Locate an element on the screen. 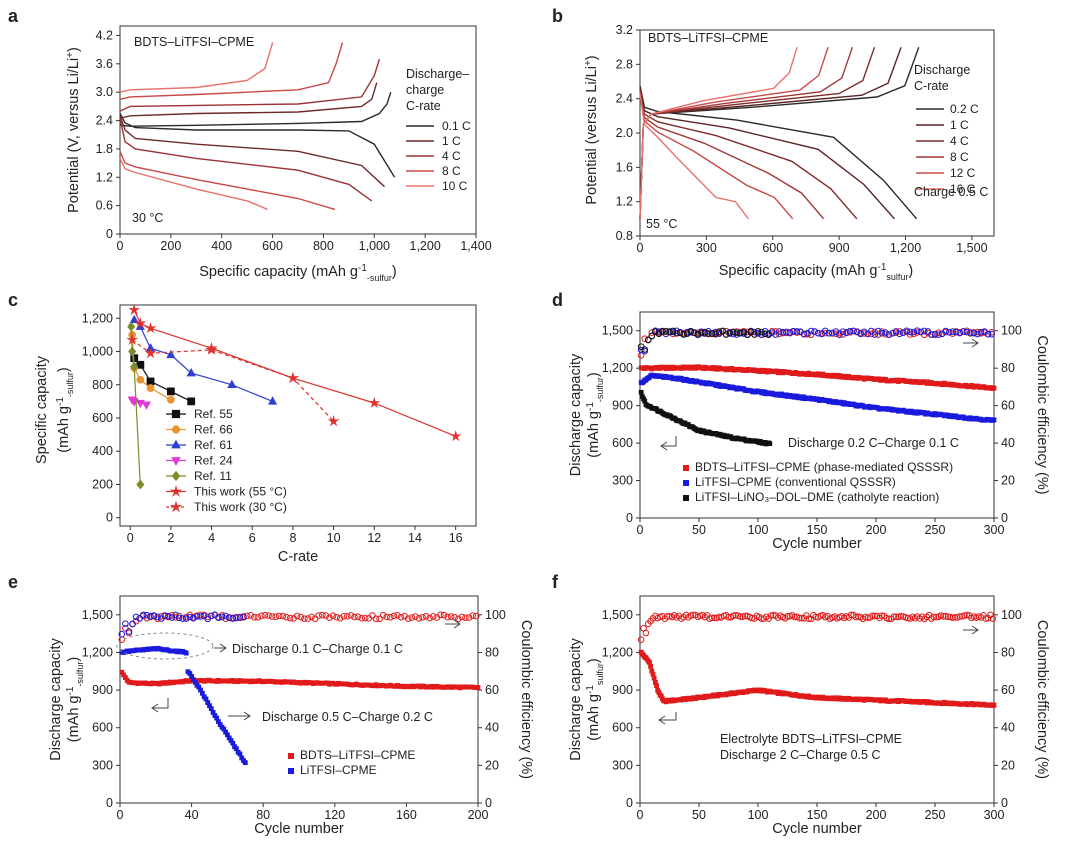 Image resolution: width=1080 pixels, height=860 pixels. left-axis-arrow is located at coordinates (160, 705).